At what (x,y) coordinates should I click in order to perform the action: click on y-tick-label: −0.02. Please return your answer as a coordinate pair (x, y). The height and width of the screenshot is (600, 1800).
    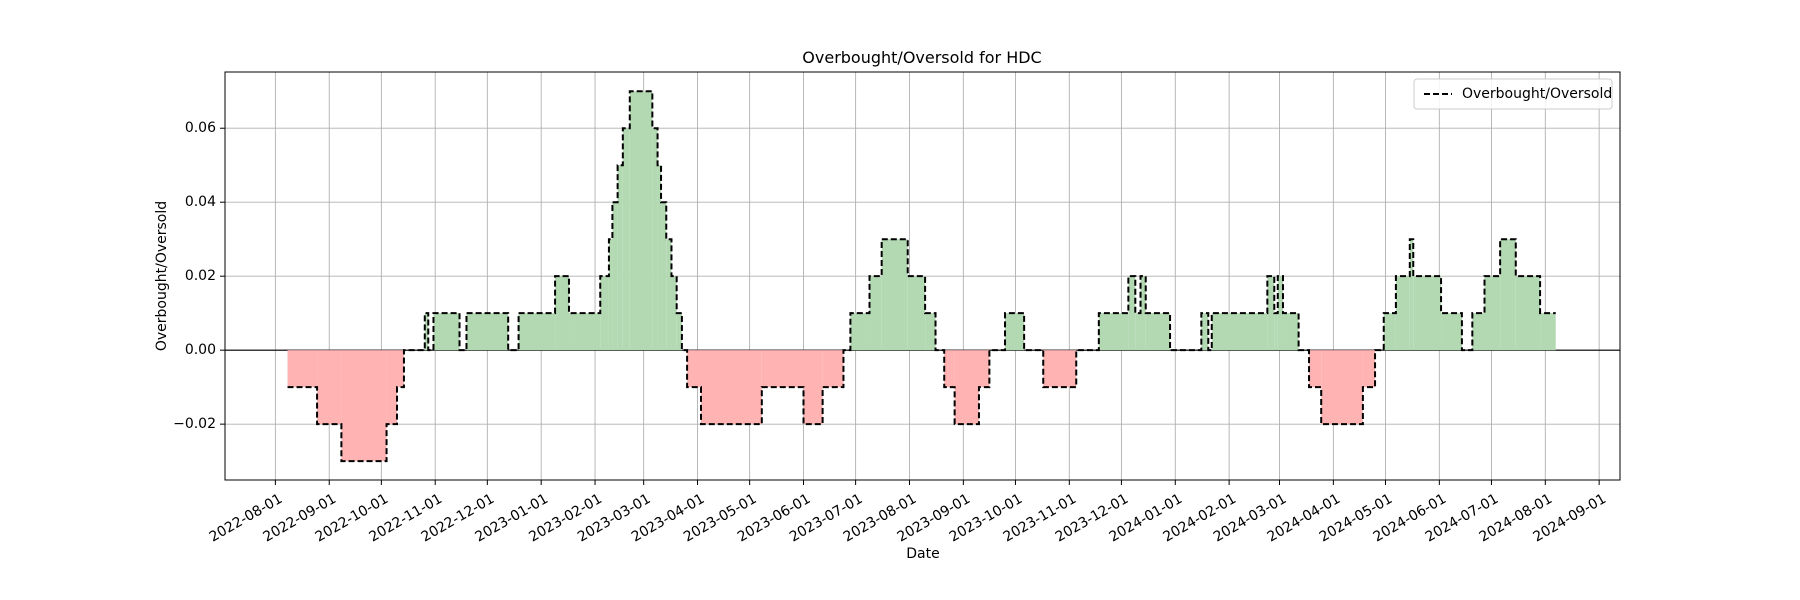
    Looking at the image, I should click on (194, 424).